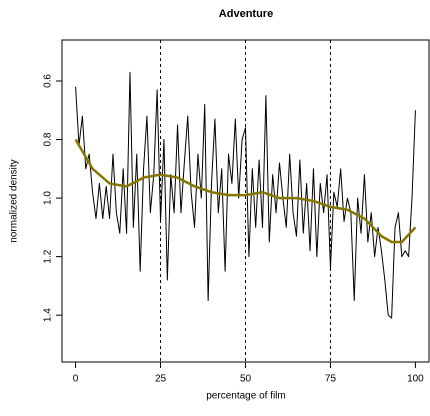  What do you see at coordinates (76, 379) in the screenshot?
I see `x-tick-label: 0` at bounding box center [76, 379].